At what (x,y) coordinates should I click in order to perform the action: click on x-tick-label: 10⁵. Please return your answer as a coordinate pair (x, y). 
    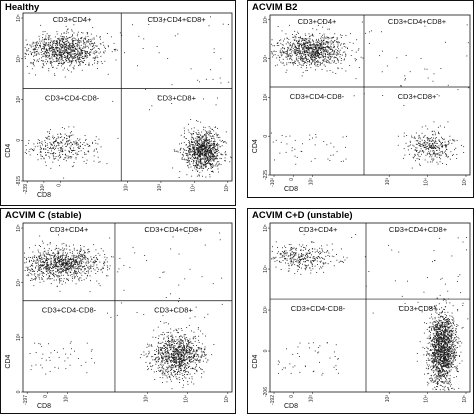
    Looking at the image, I should click on (465, 182).